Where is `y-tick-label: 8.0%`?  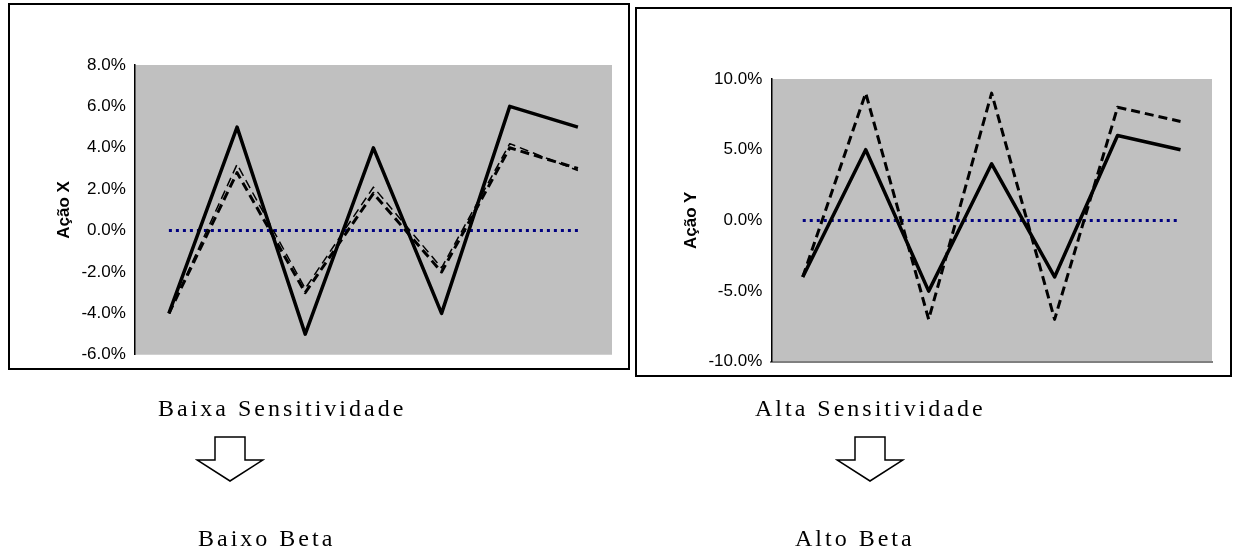 y-tick-label: 8.0% is located at coordinates (106, 64).